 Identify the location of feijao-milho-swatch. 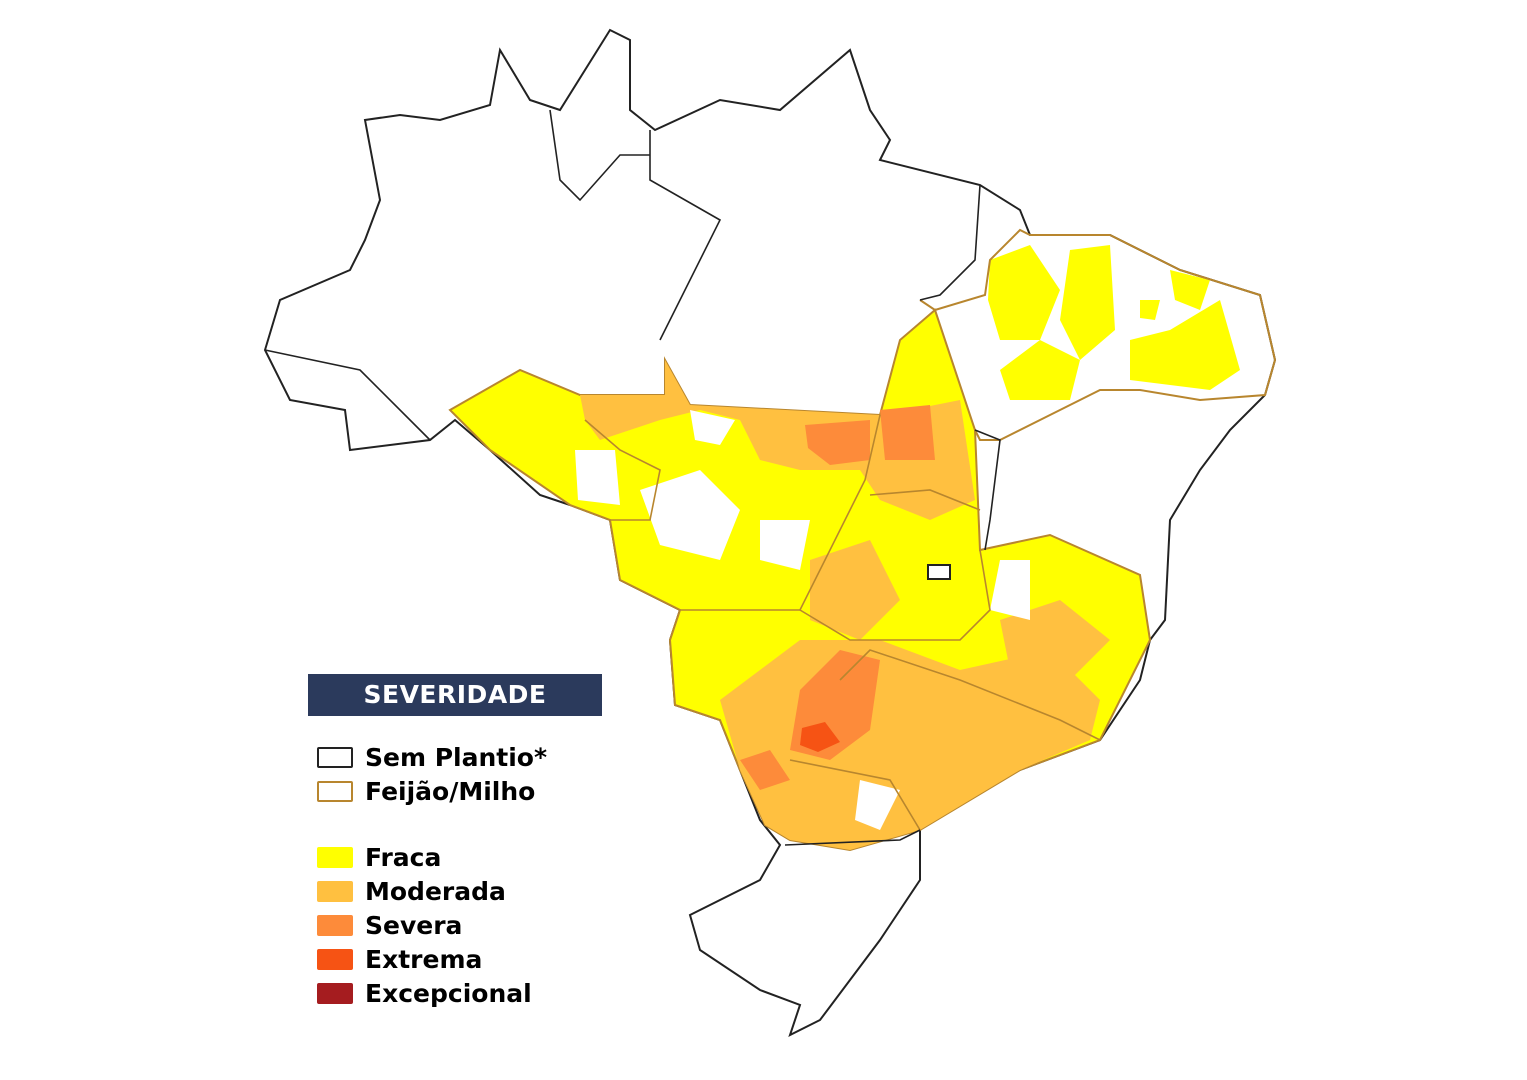
(335, 791).